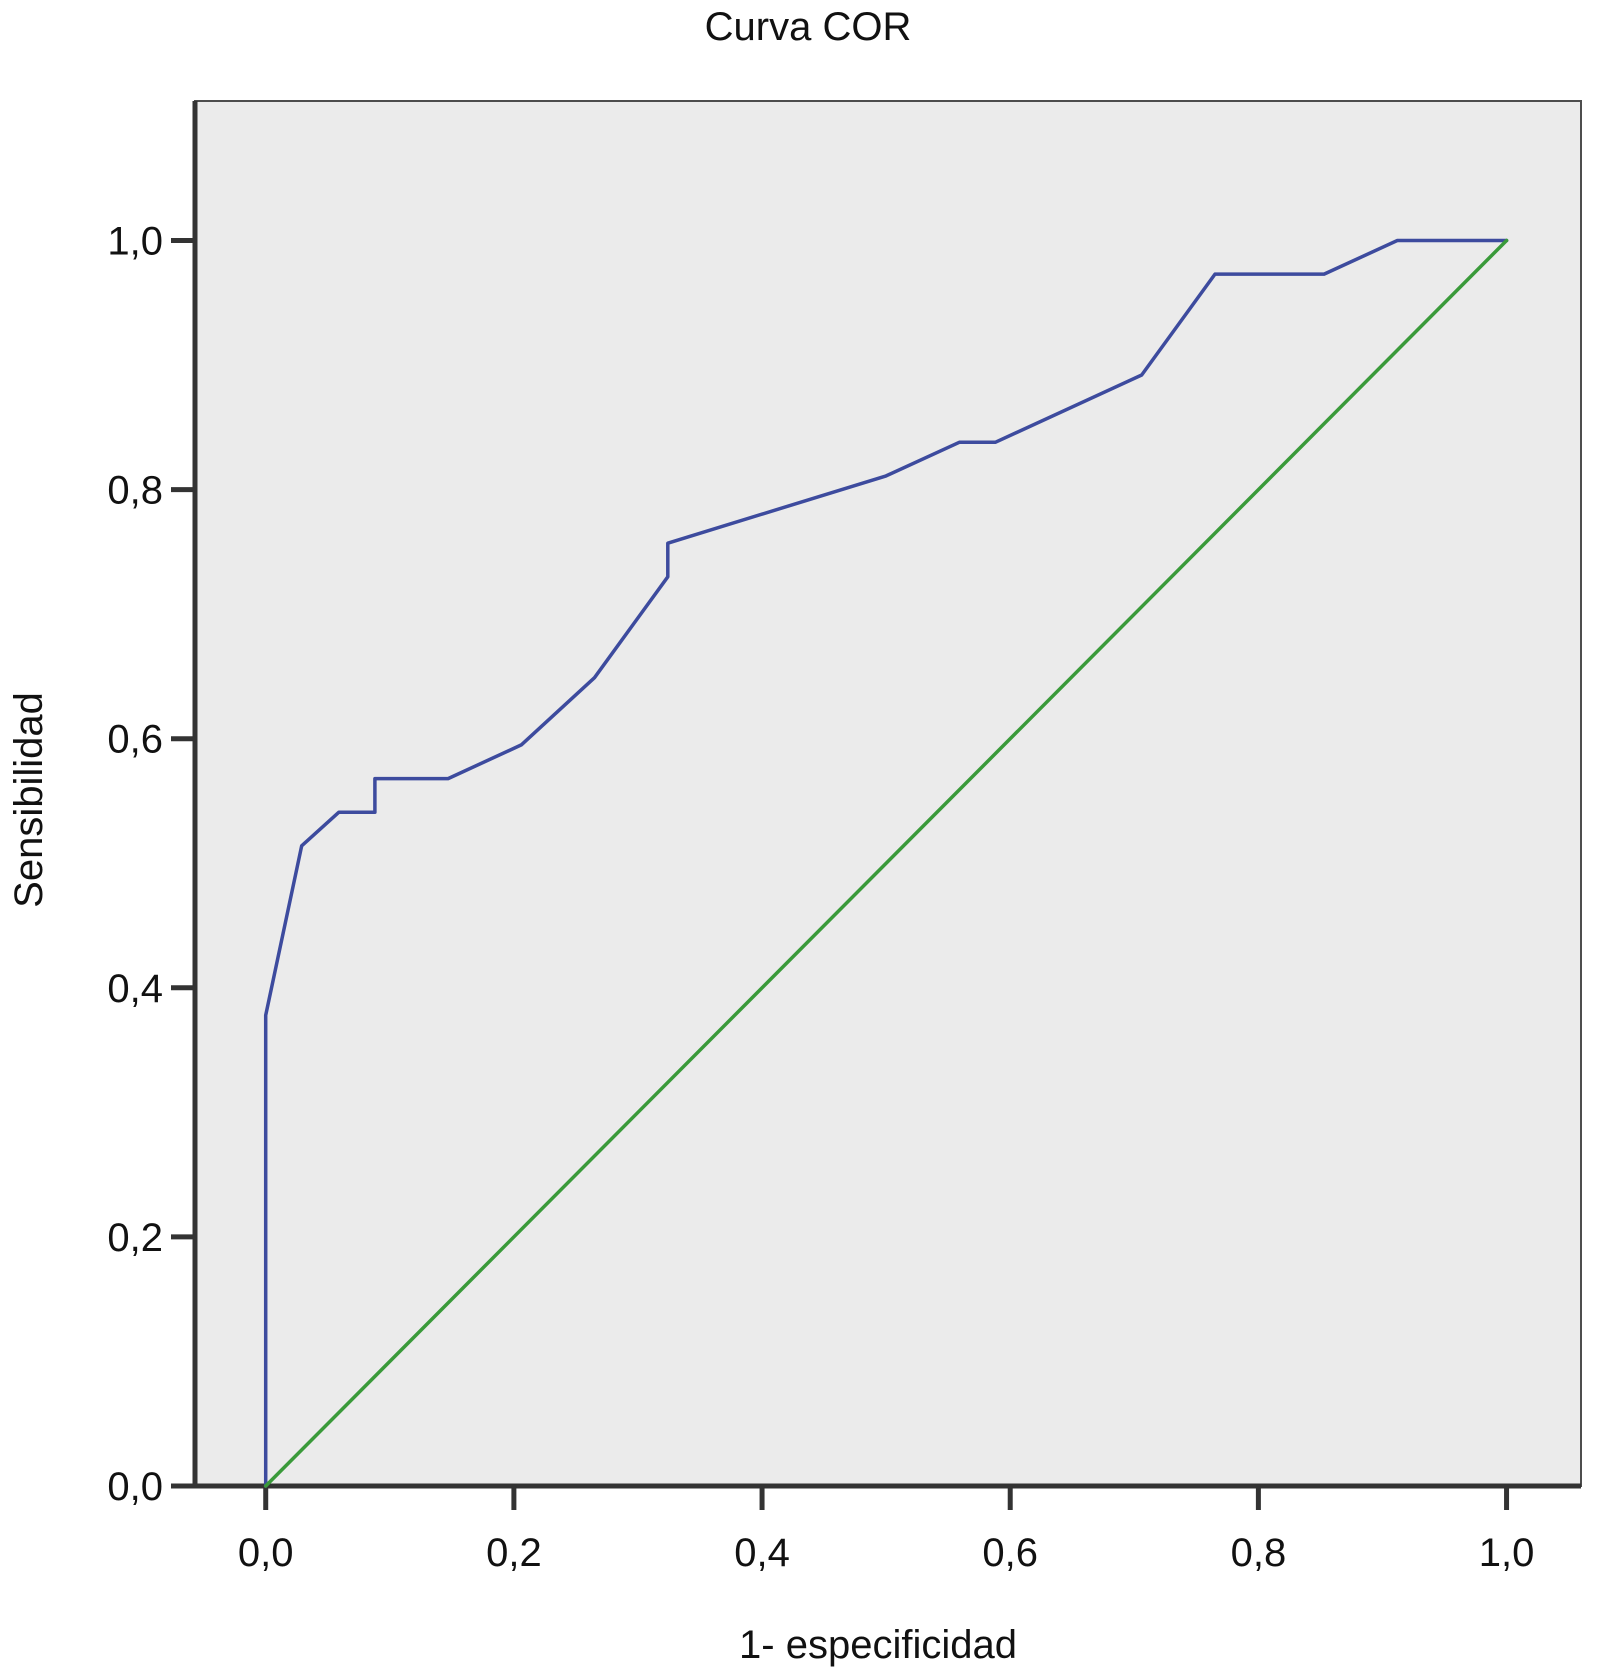 Image resolution: width=1598 pixels, height=1667 pixels. What do you see at coordinates (135, 241) in the screenshot?
I see `y-tick-label-5: 1,0` at bounding box center [135, 241].